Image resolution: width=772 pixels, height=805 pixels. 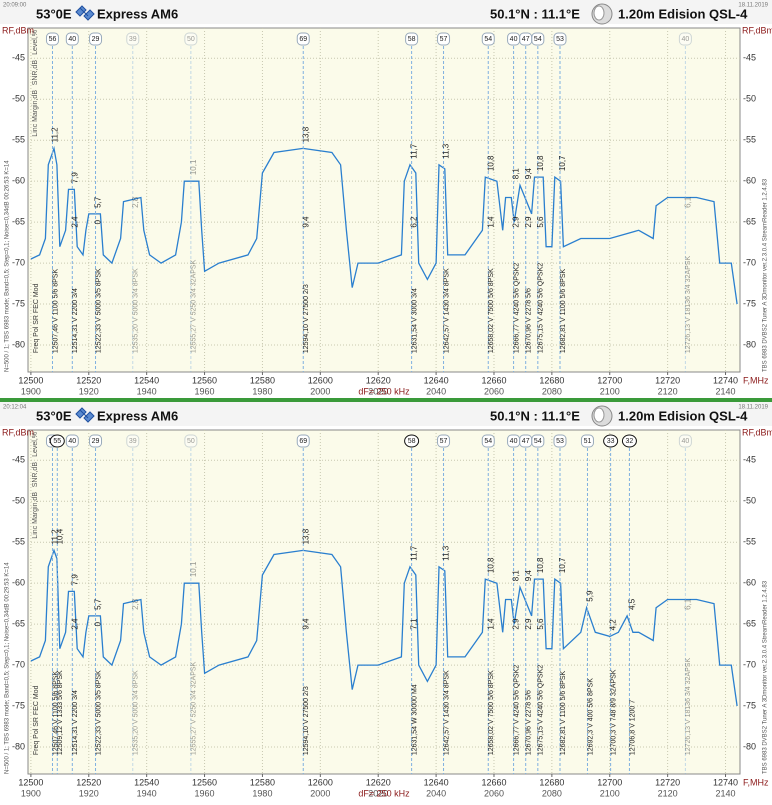 What do you see at coordinates (560, 39) in the screenshot?
I see `carrier-id: 53` at bounding box center [560, 39].